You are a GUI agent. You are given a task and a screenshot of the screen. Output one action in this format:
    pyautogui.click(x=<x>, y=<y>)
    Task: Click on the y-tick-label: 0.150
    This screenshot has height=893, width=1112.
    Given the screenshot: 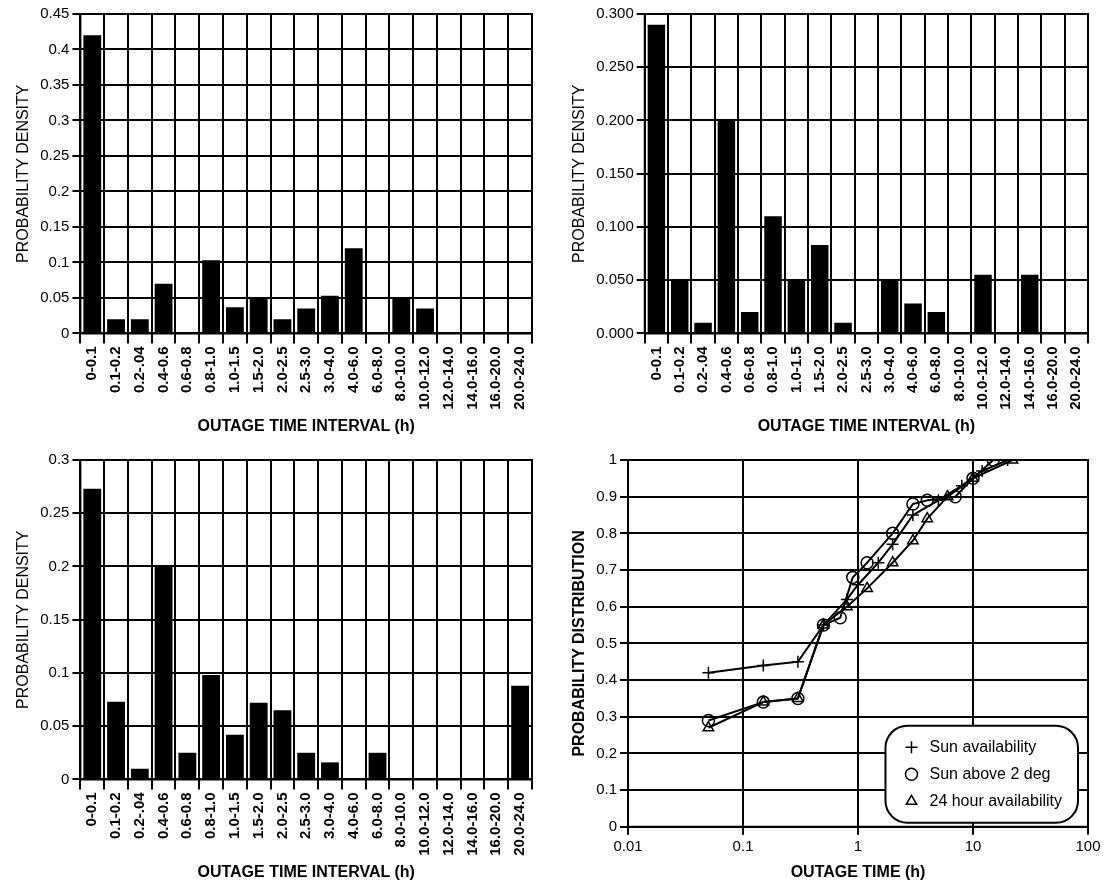 What is the action you would take?
    pyautogui.click(x=615, y=172)
    